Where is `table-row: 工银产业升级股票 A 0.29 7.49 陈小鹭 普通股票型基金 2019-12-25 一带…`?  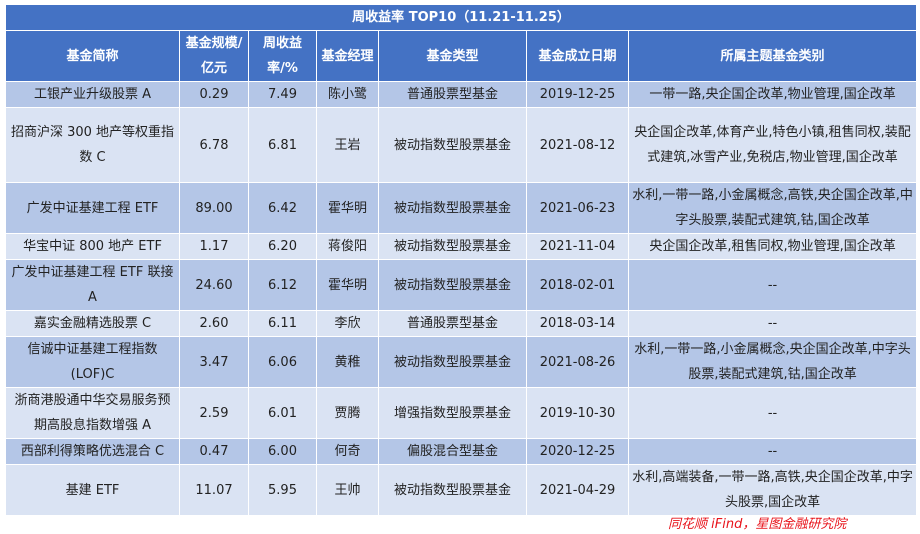
table-row: 工银产业升级股票 A 0.29 7.49 陈小鹭 普通股票型基金 2019-12-25 一带… is located at coordinates (461, 94).